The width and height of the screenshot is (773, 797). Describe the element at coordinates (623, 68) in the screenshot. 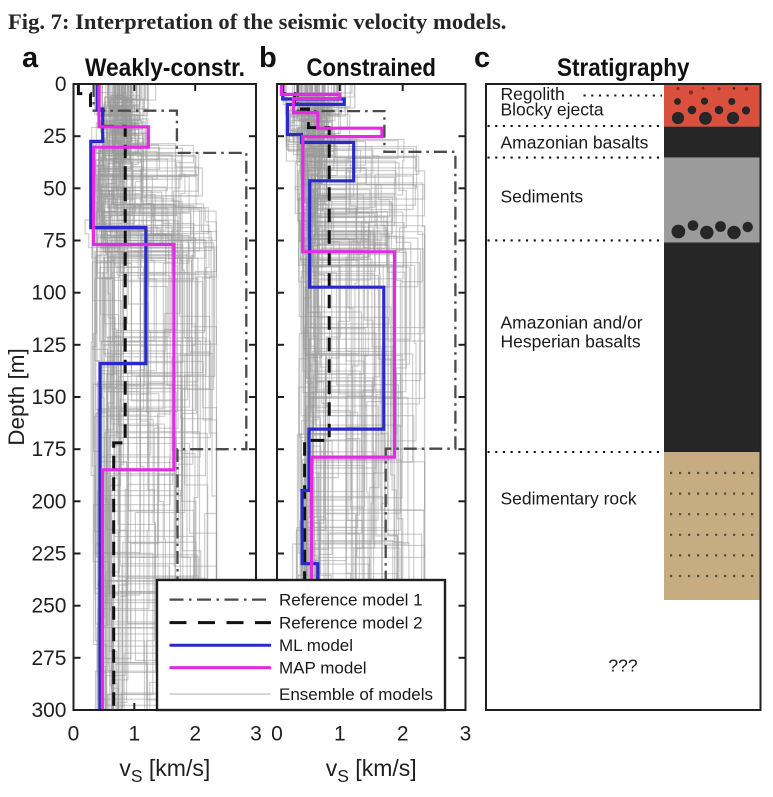

I see `svg-text: Stratigraphy` at that location.